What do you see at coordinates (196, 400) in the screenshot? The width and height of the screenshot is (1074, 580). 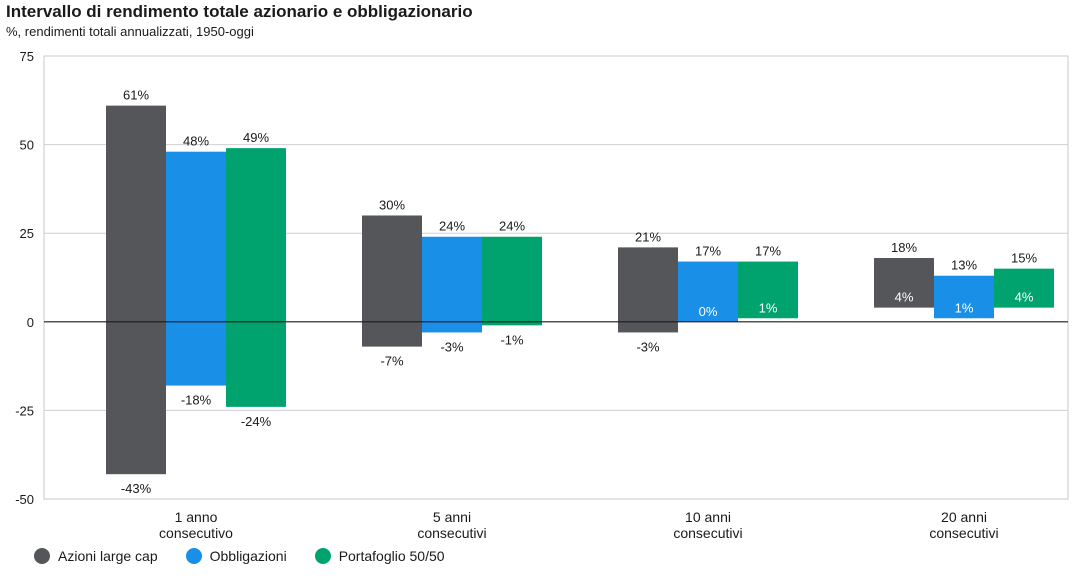 I see `data-label-low: -18%` at bounding box center [196, 400].